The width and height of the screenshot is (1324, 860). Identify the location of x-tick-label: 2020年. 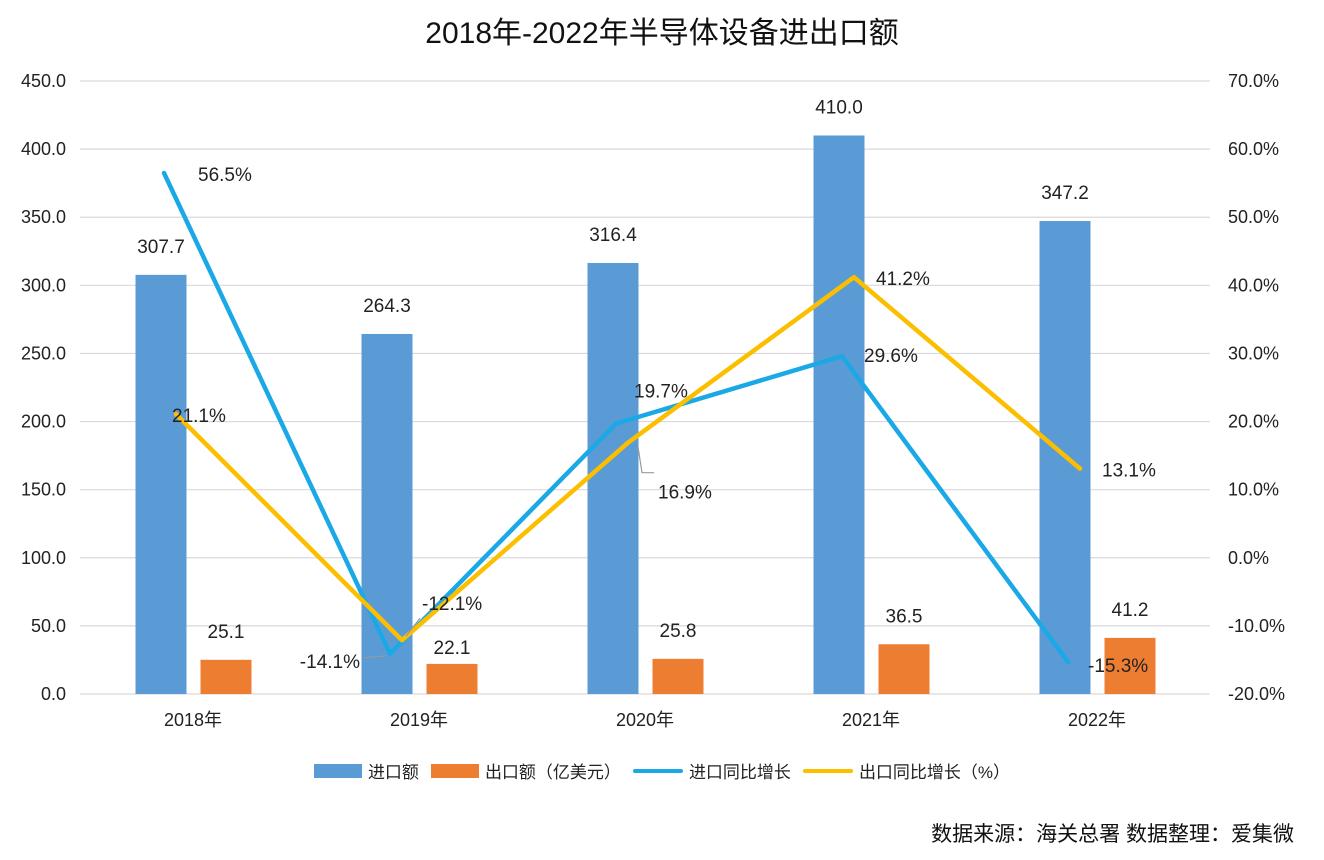
(645, 720).